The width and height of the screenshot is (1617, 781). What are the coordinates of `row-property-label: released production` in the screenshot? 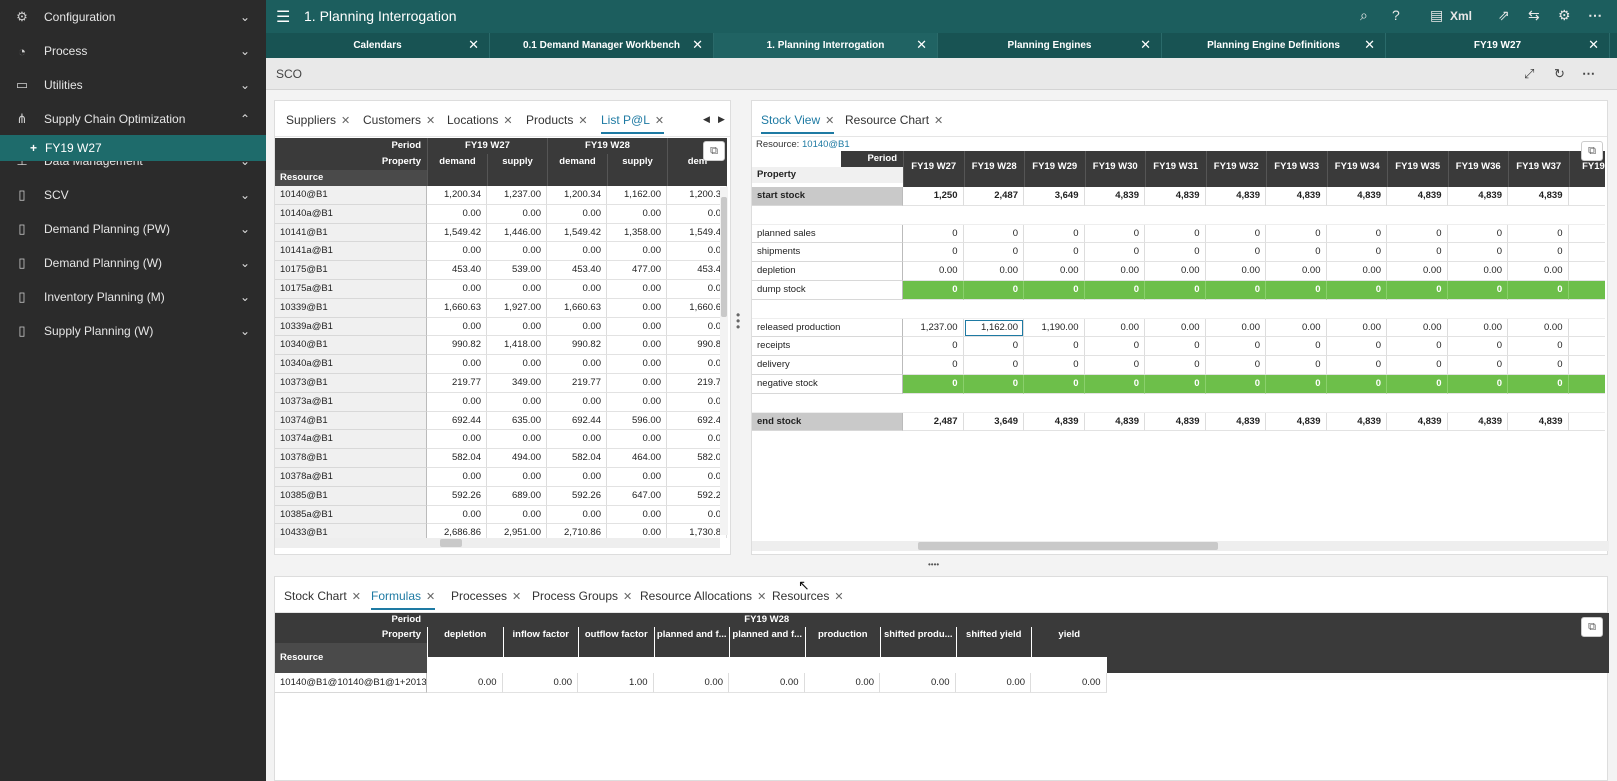 It's located at (827, 328).